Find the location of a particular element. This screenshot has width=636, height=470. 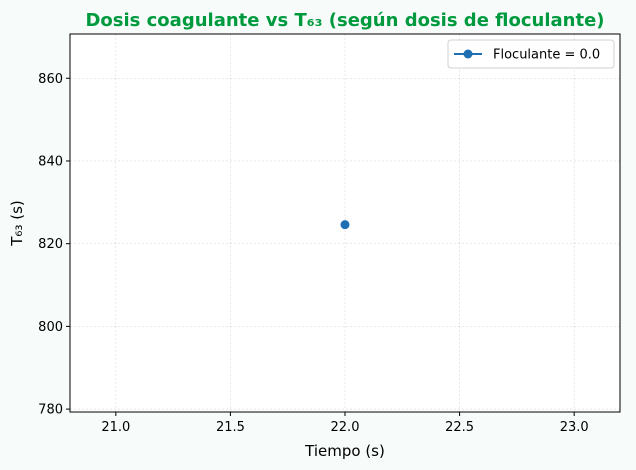

legend-label: Floculante = 0.0 is located at coordinates (546, 55).